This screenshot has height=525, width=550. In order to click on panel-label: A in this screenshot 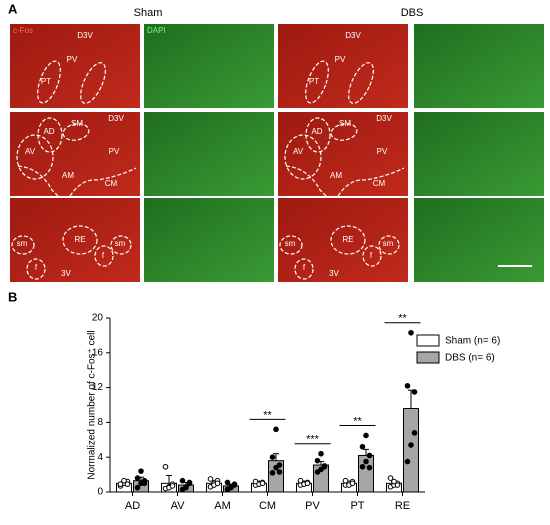, I will do `click(13, 8)`.